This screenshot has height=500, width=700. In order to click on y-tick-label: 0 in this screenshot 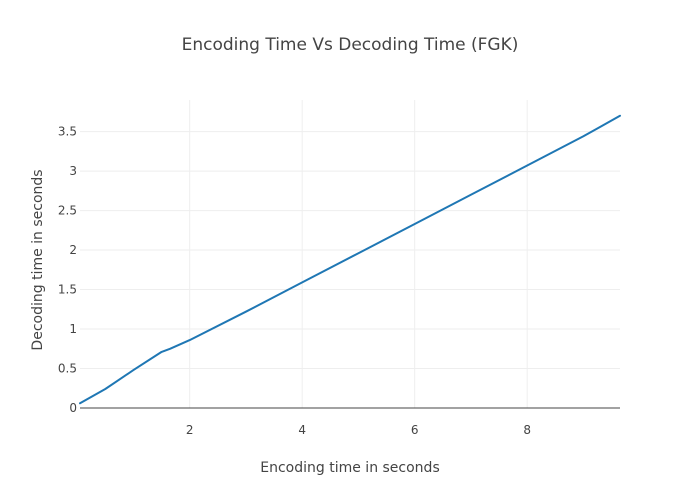, I will do `click(73, 408)`.